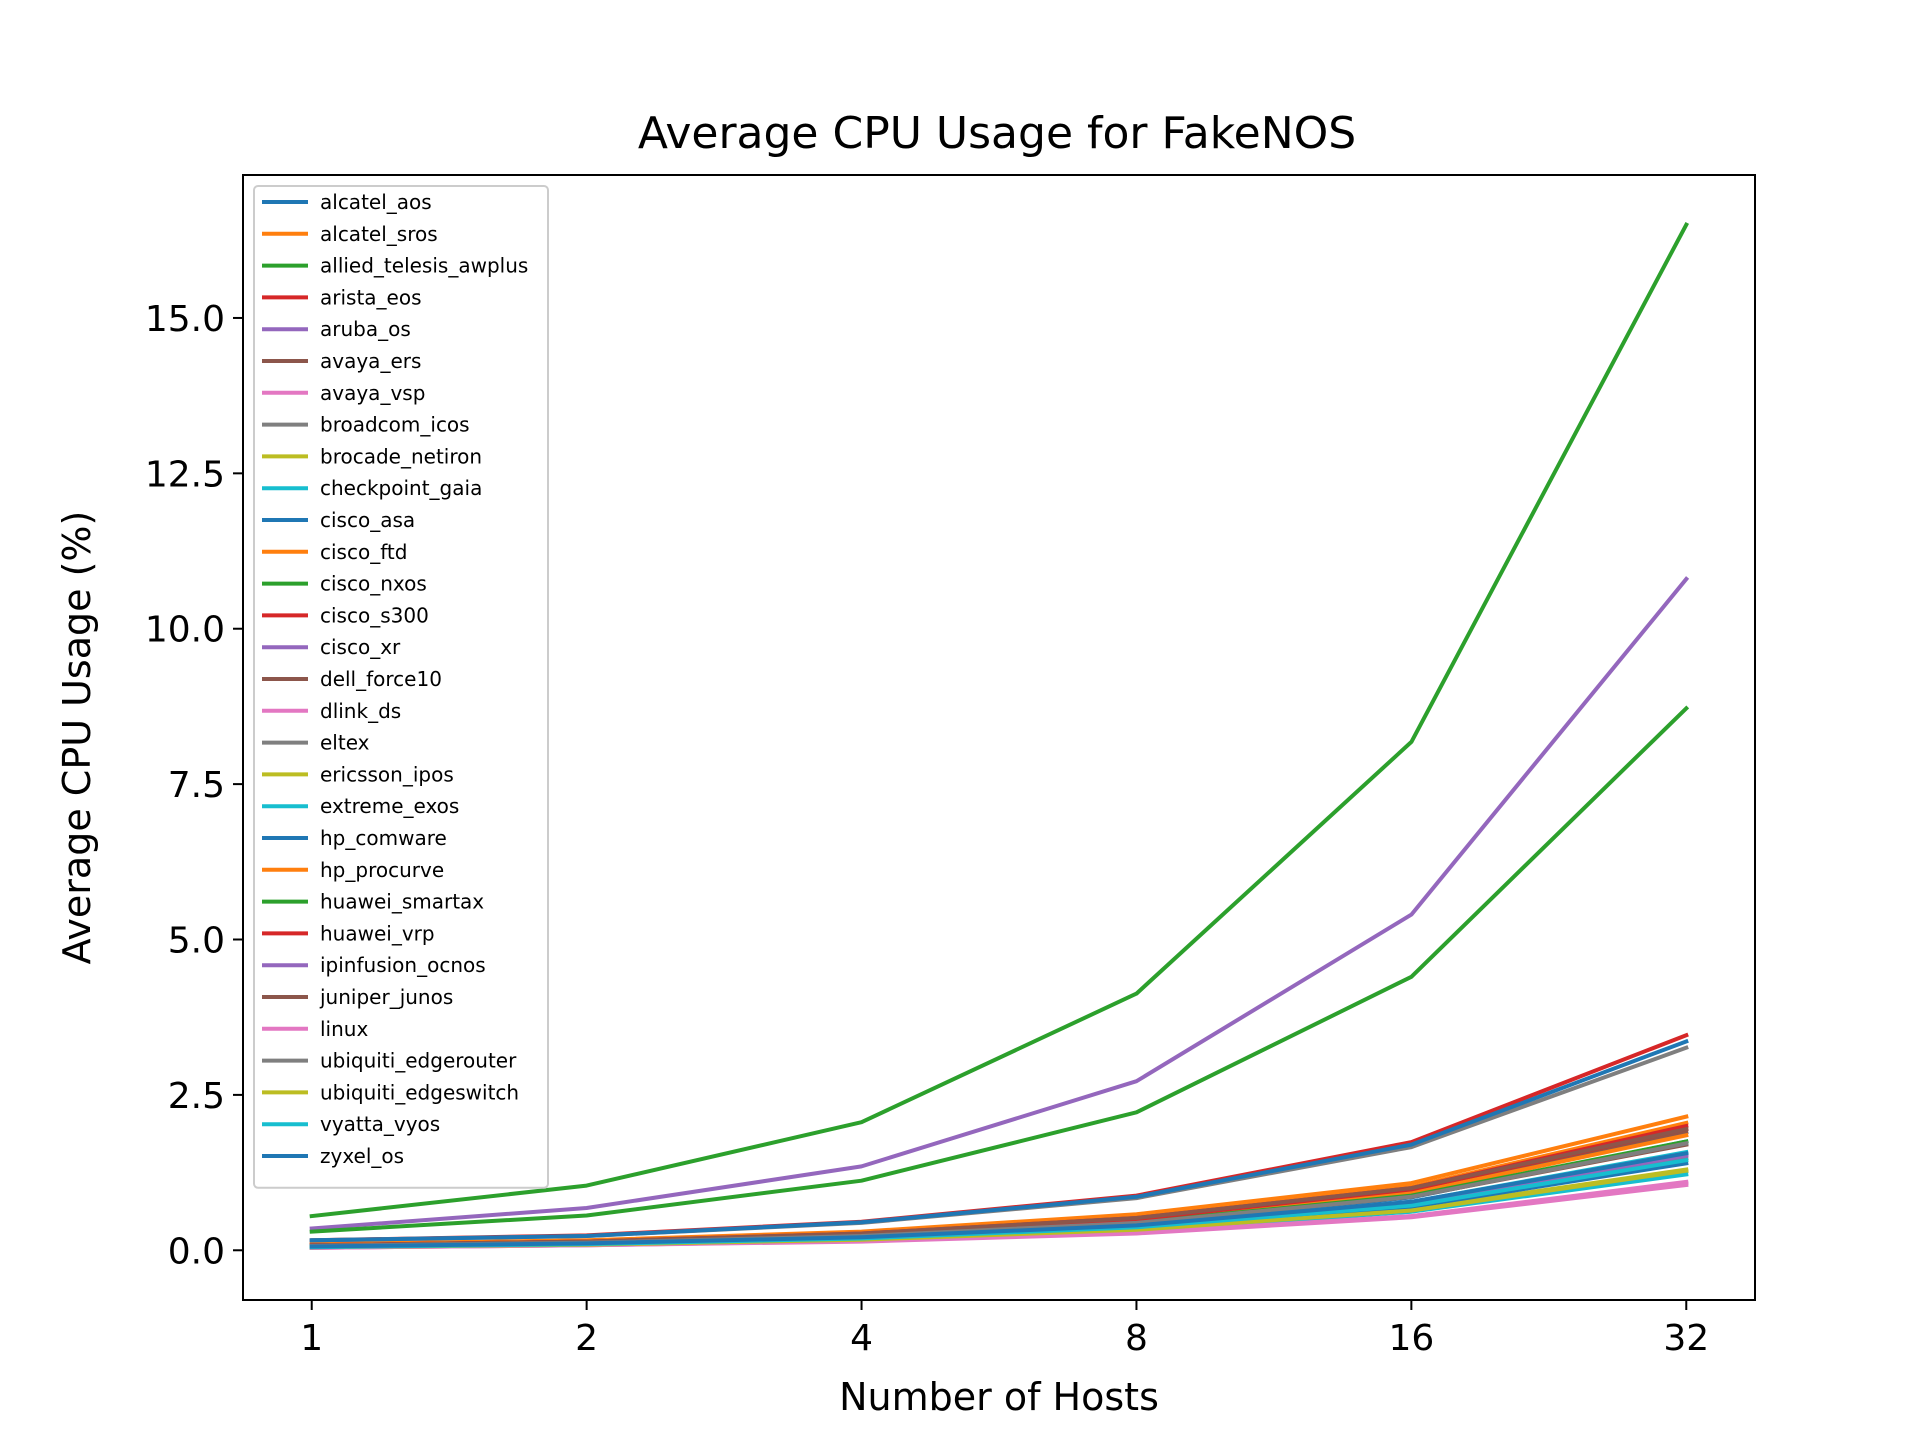  Describe the element at coordinates (371, 297) in the screenshot. I see `legend-label-arista_eos: arista_eos` at that location.